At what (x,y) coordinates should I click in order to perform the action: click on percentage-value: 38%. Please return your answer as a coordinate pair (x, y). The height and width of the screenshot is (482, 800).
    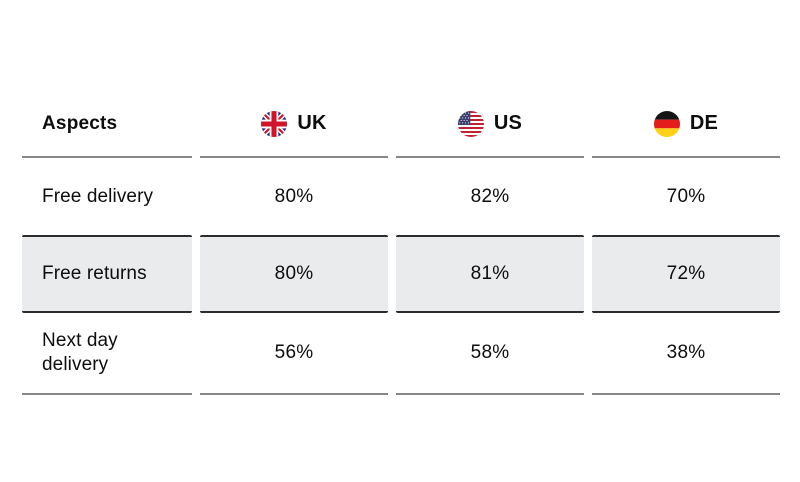
    Looking at the image, I should click on (686, 352).